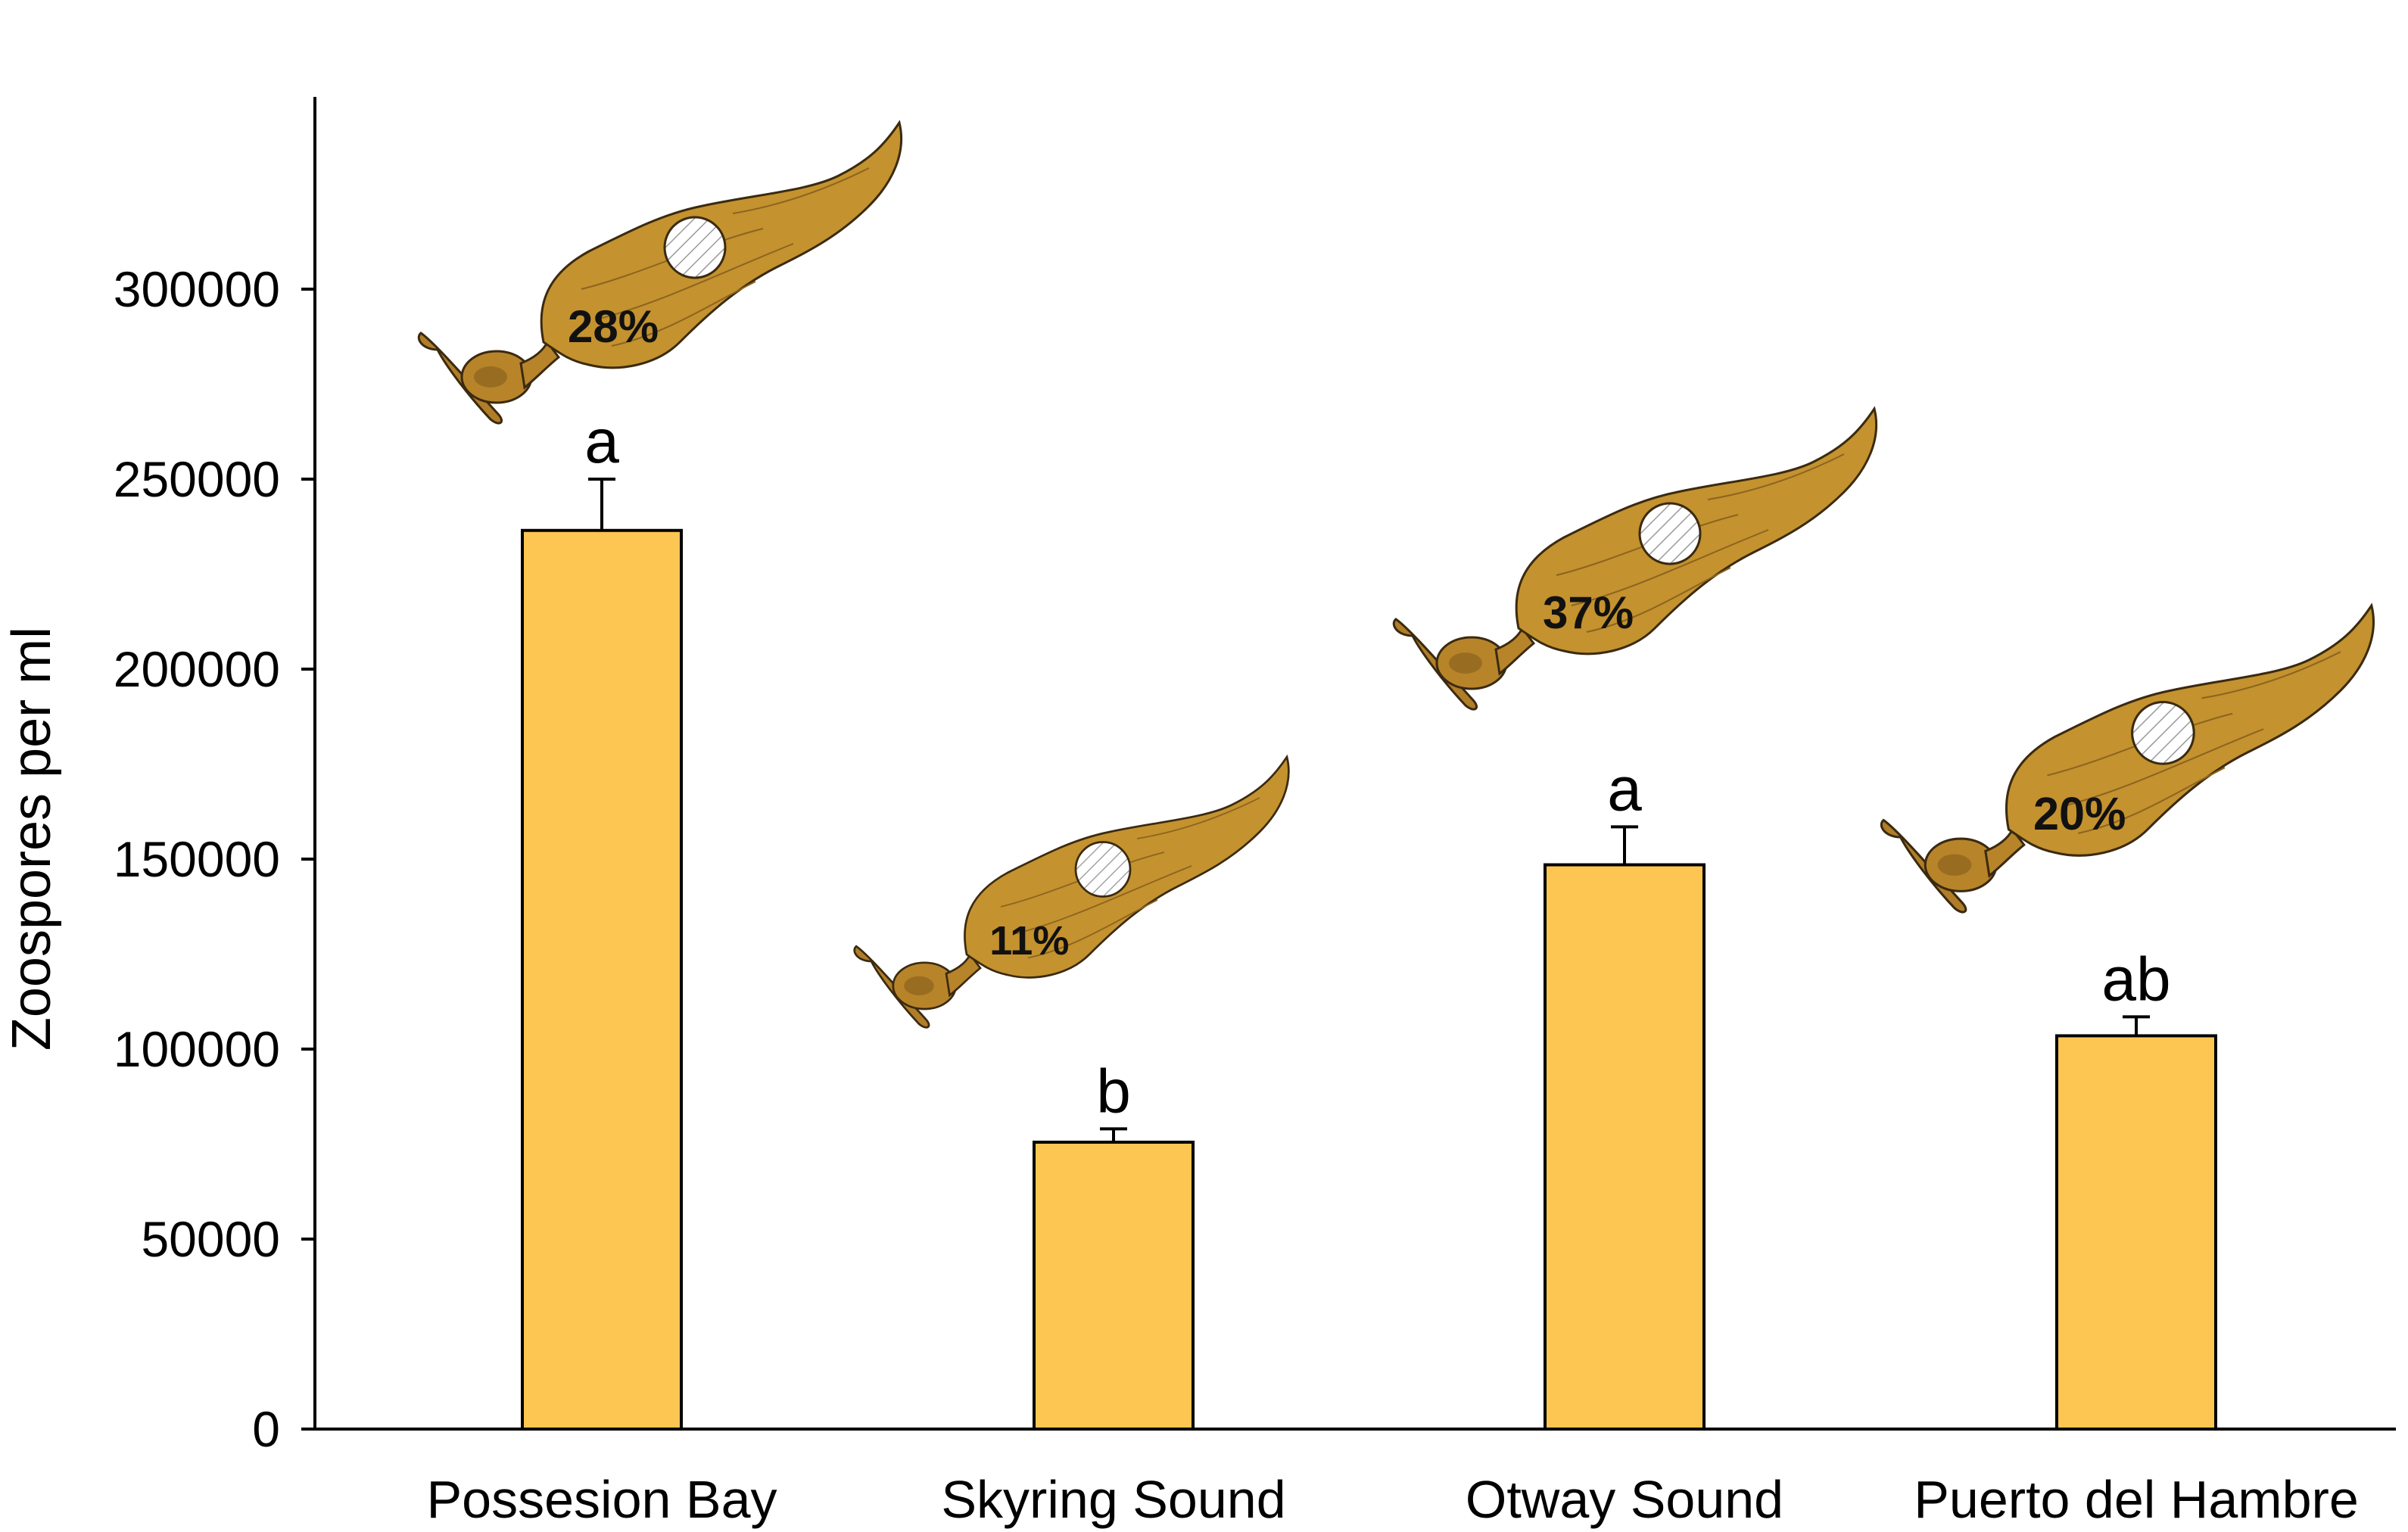 The height and width of the screenshot is (1532, 2408). What do you see at coordinates (1588, 612) in the screenshot?
I see `illustration-percentage: 37%` at bounding box center [1588, 612].